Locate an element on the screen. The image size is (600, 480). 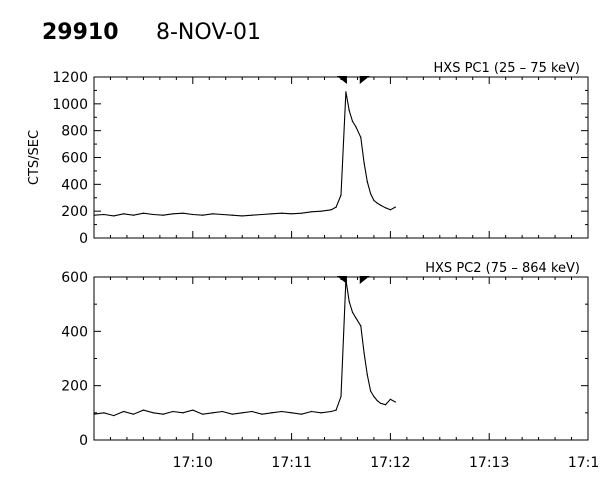
event-date: 8-NOV-01 is located at coordinates (208, 32).